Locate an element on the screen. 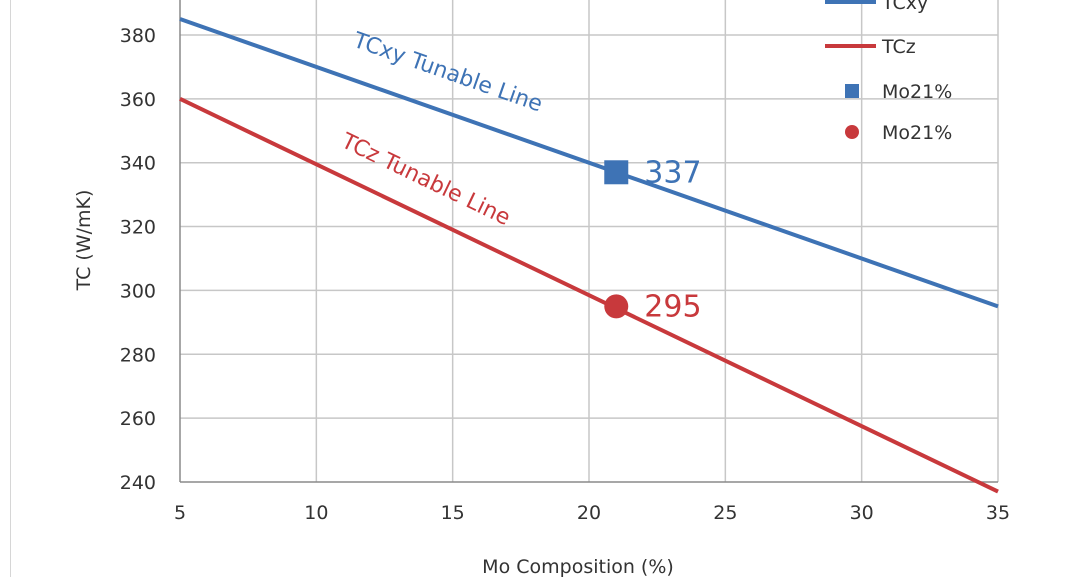 The height and width of the screenshot is (577, 1066). x-axis-title: Mo Composition (%) is located at coordinates (578, 566).